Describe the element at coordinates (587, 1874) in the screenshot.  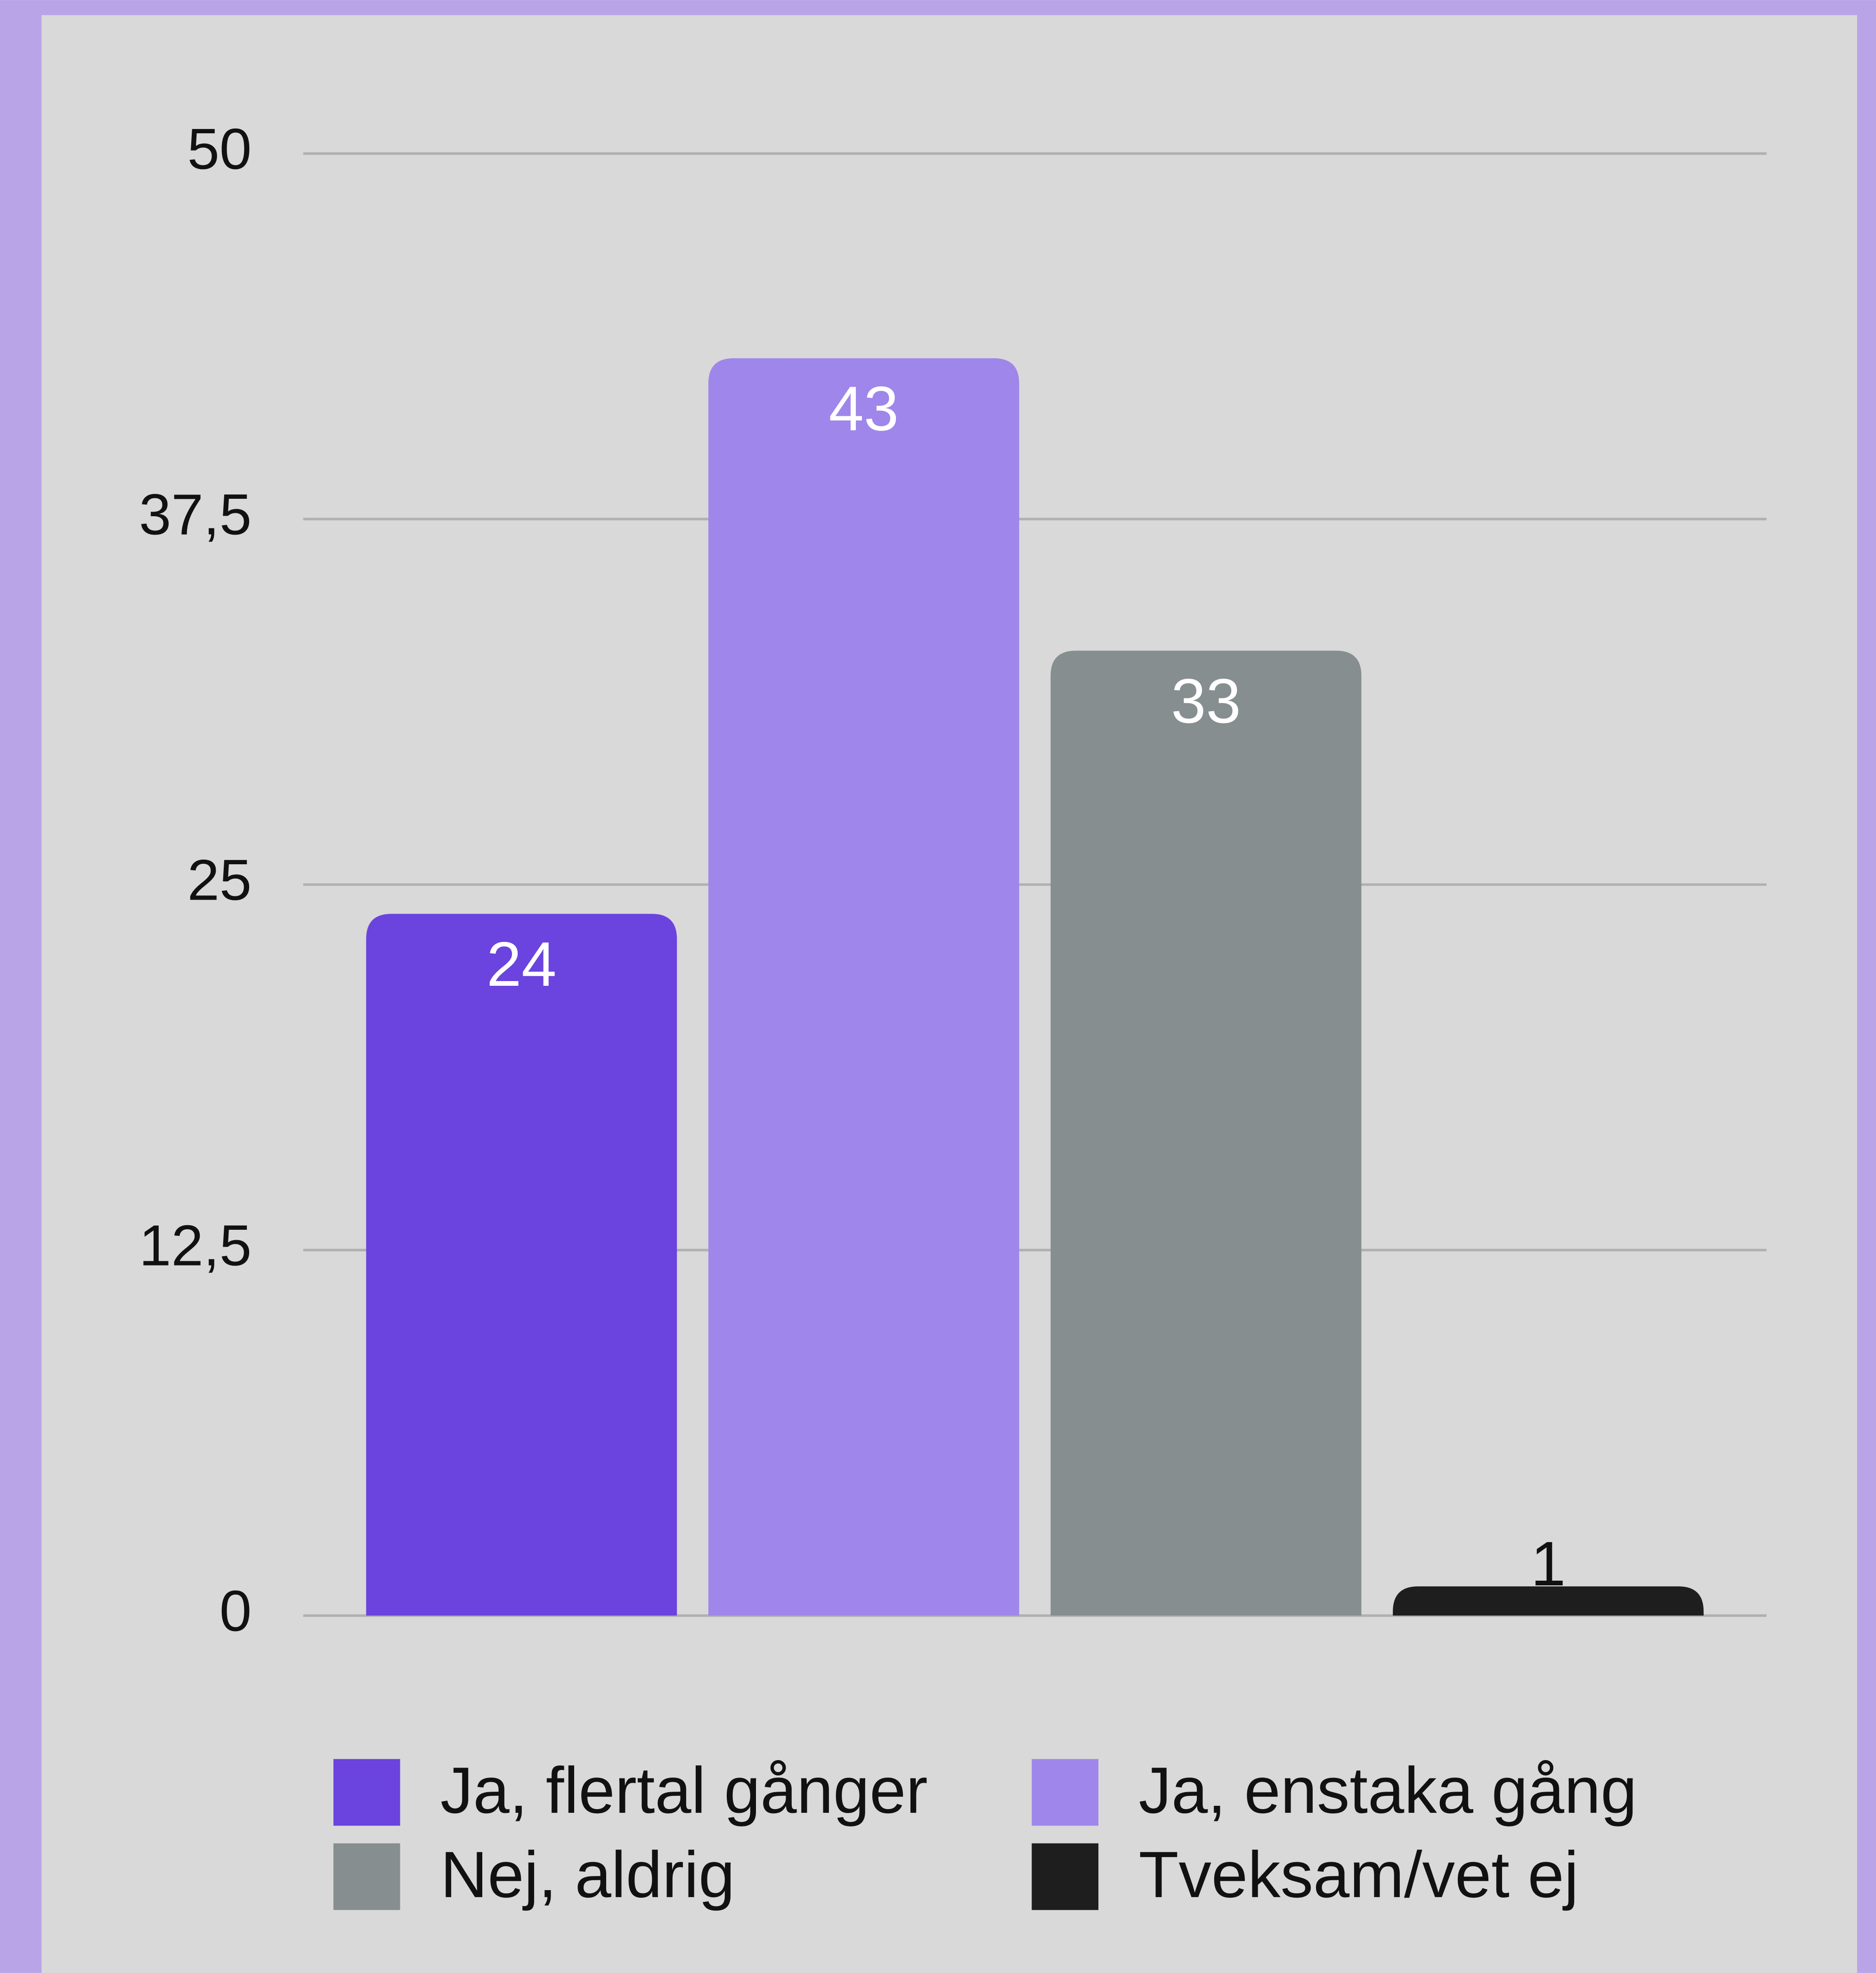
I see `legend-label: Nej, aldrig` at that location.